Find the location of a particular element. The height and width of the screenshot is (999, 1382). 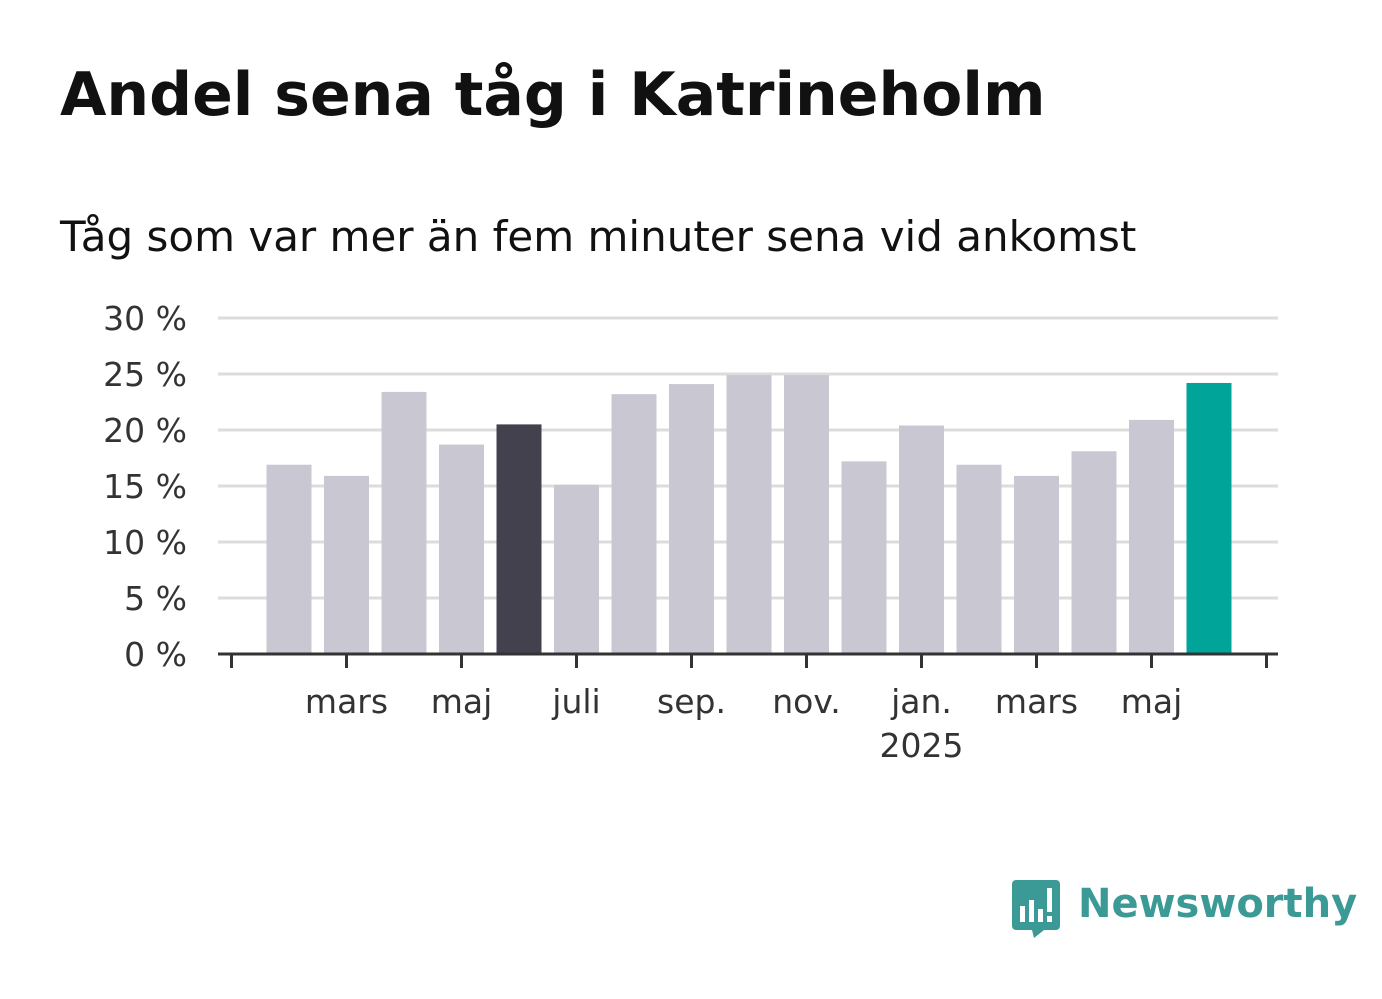

logo-text: Newsworthy is located at coordinates (1218, 904).